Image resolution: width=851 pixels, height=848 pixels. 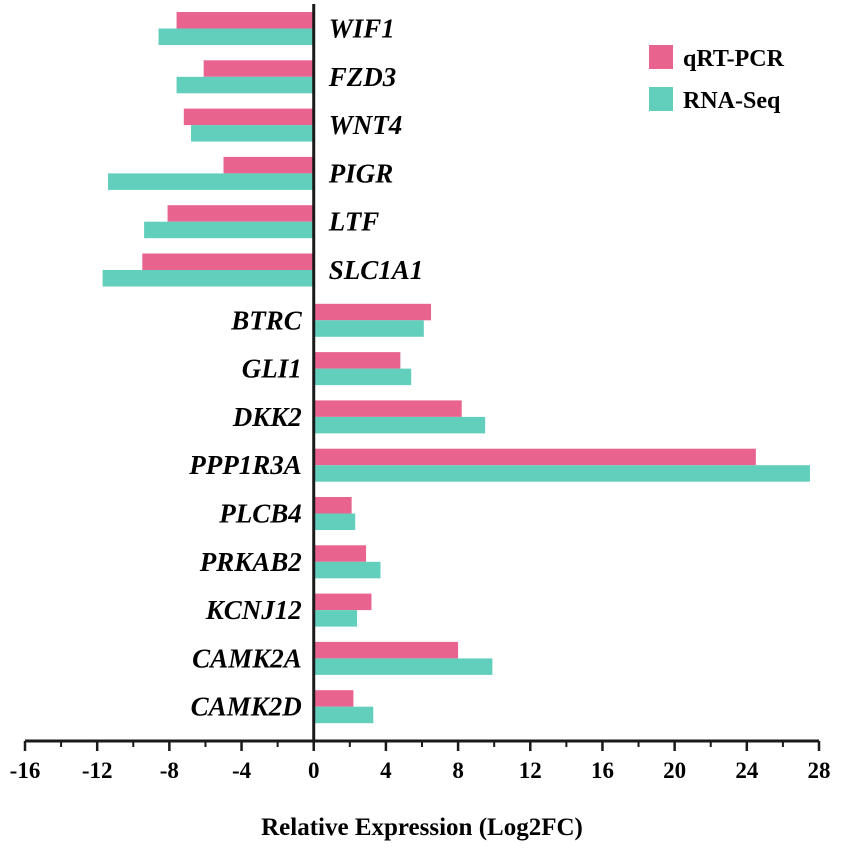 What do you see at coordinates (386, 650) in the screenshot?
I see `bar-qrt-pcr-camk2a` at bounding box center [386, 650].